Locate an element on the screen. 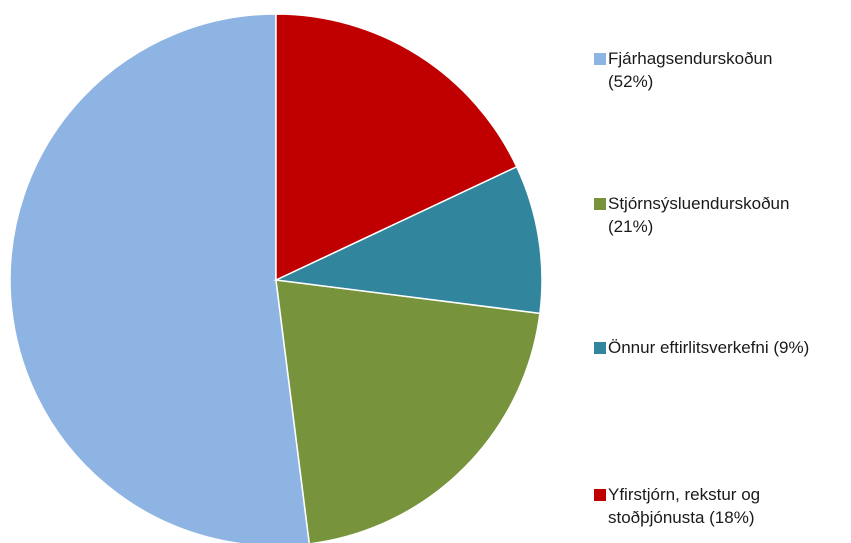  legend-label: Stjórnsýsluendurskoðun is located at coordinates (699, 203).